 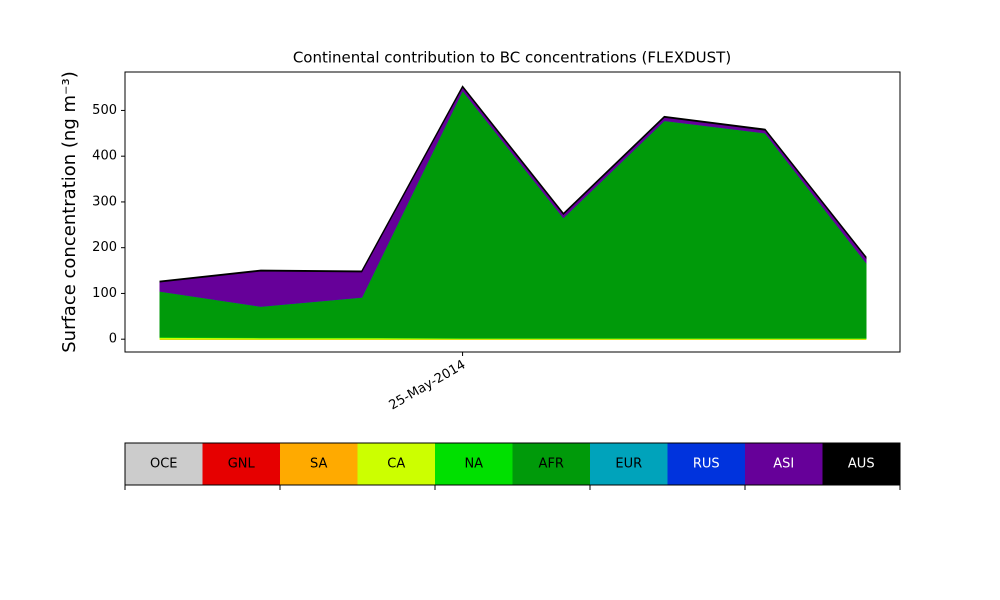 What do you see at coordinates (69, 212) in the screenshot?
I see `y-axis-label: Surface concentration (ng m⁻³)` at bounding box center [69, 212].